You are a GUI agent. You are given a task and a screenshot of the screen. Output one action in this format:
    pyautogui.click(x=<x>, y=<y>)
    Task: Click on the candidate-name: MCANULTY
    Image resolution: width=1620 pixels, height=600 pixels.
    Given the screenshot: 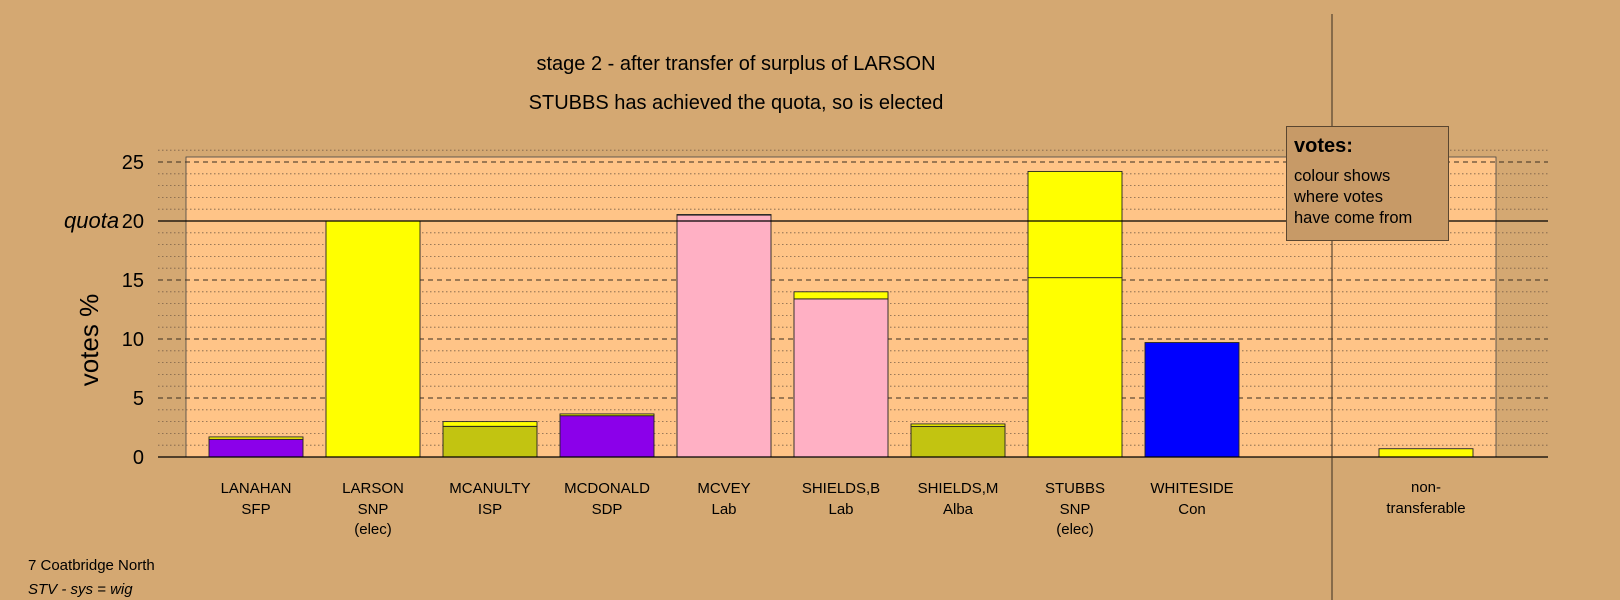 What is the action you would take?
    pyautogui.click(x=489, y=488)
    